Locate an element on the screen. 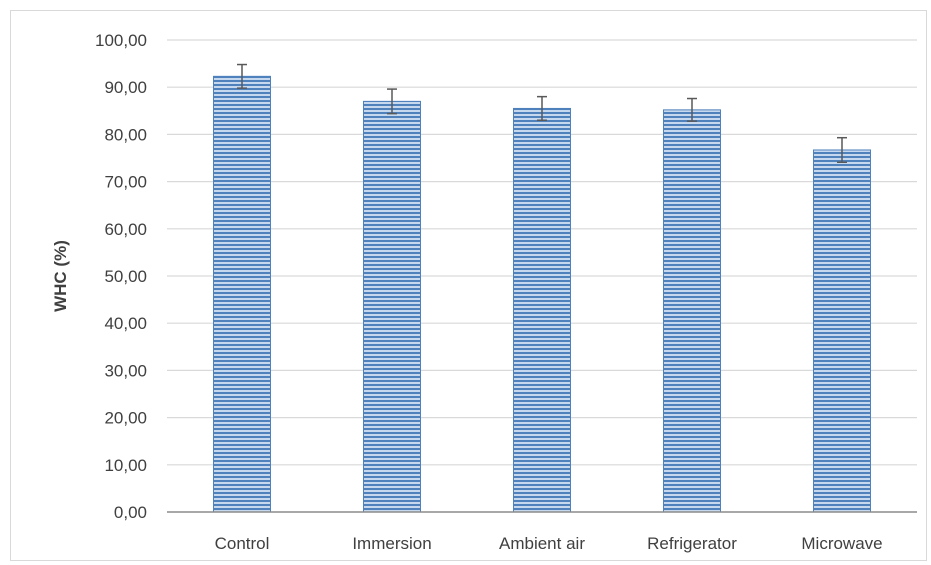  bar-refrigerator is located at coordinates (692, 311).